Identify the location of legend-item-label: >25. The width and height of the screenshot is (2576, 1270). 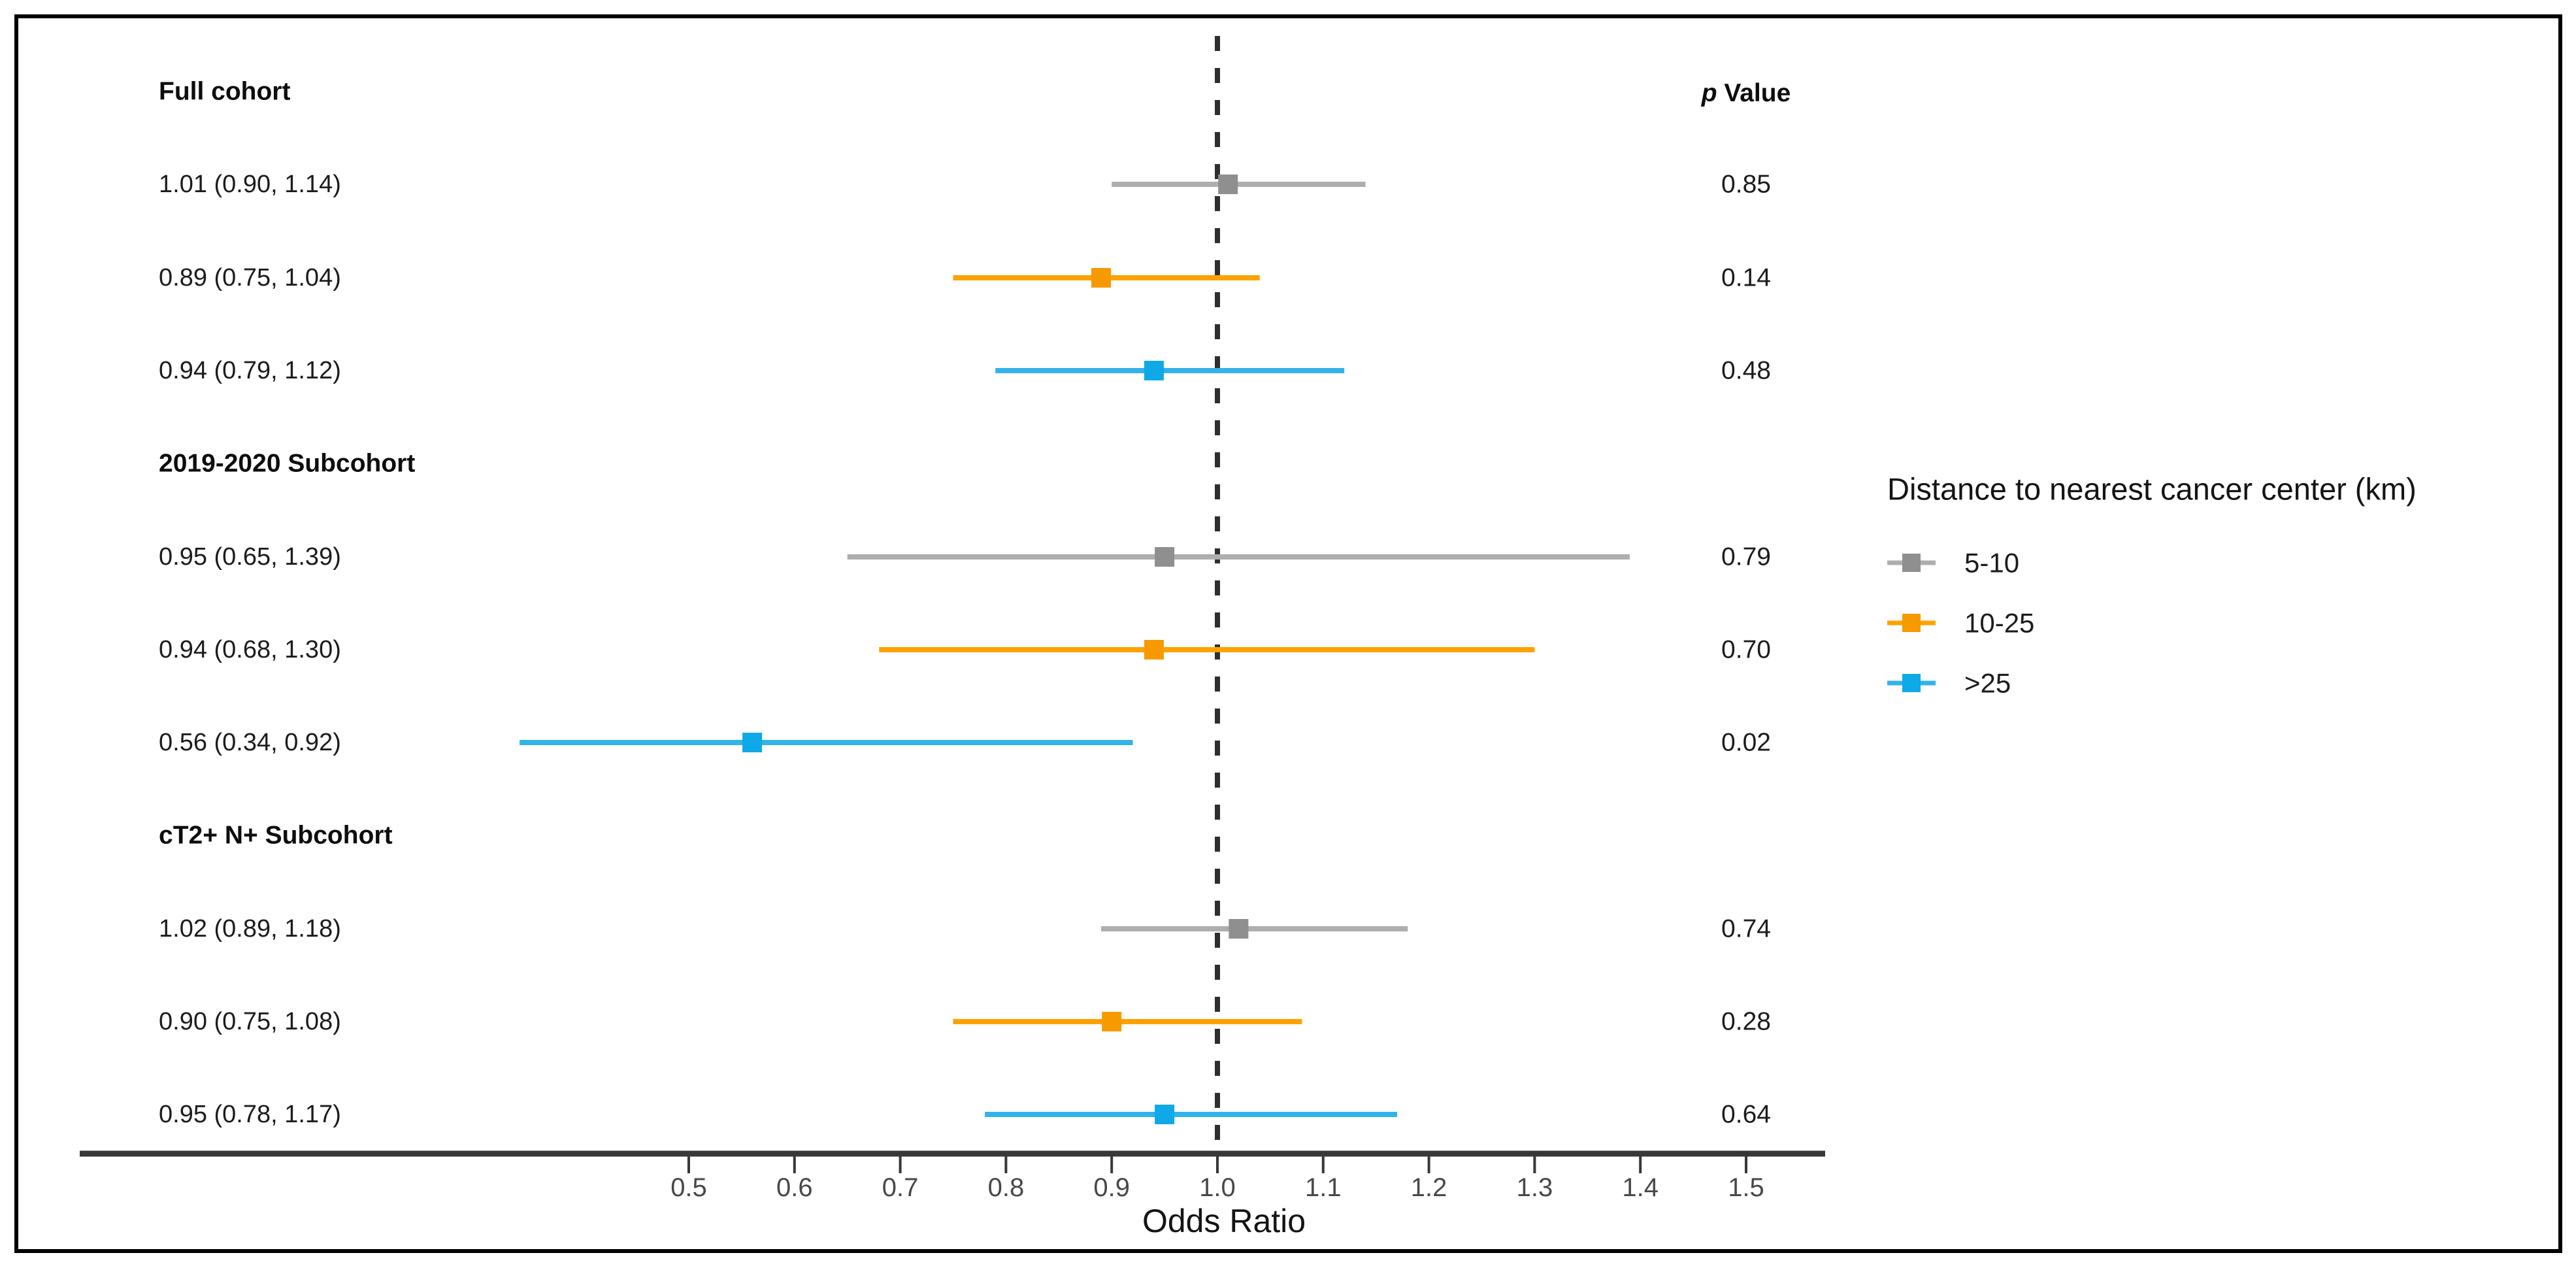
(1987, 683).